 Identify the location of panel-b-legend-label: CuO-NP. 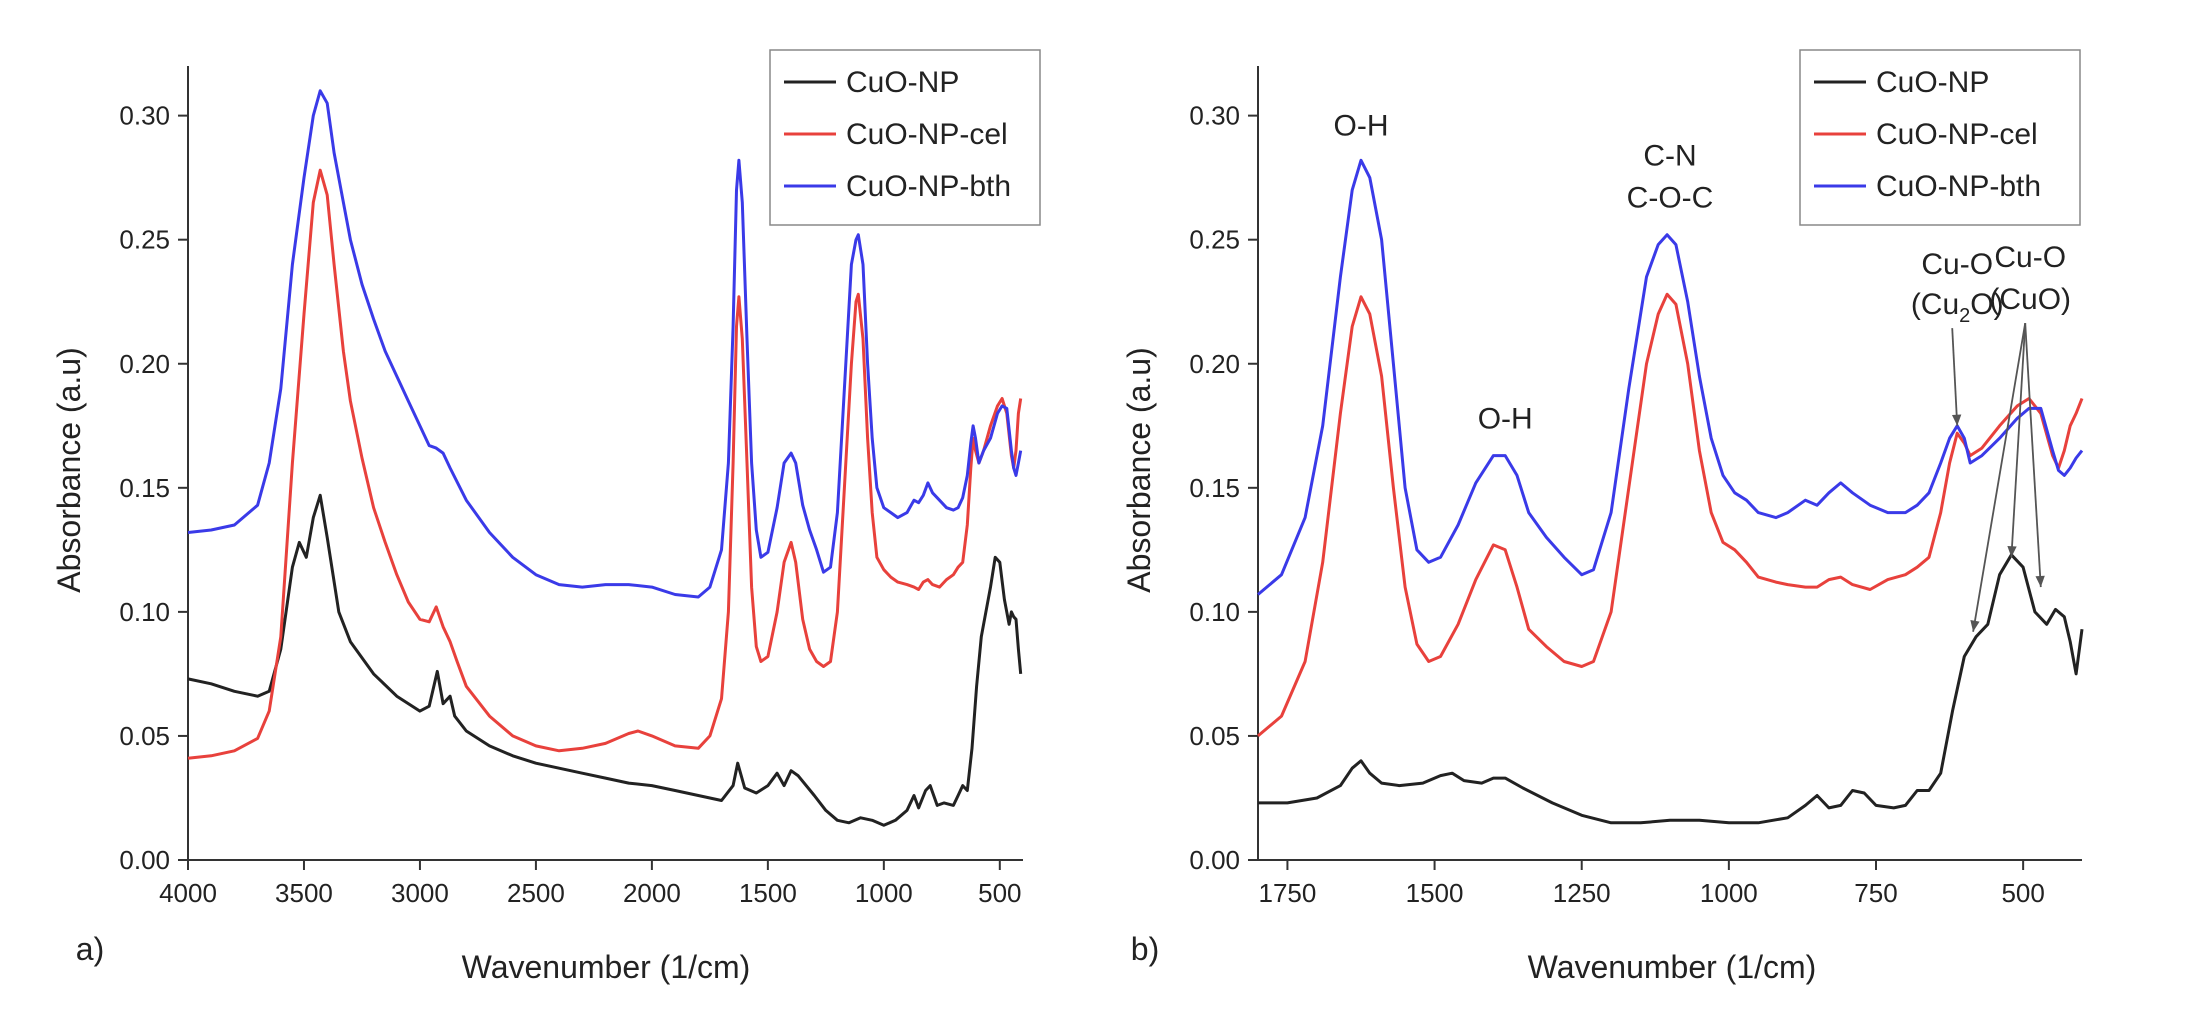
(1932, 82).